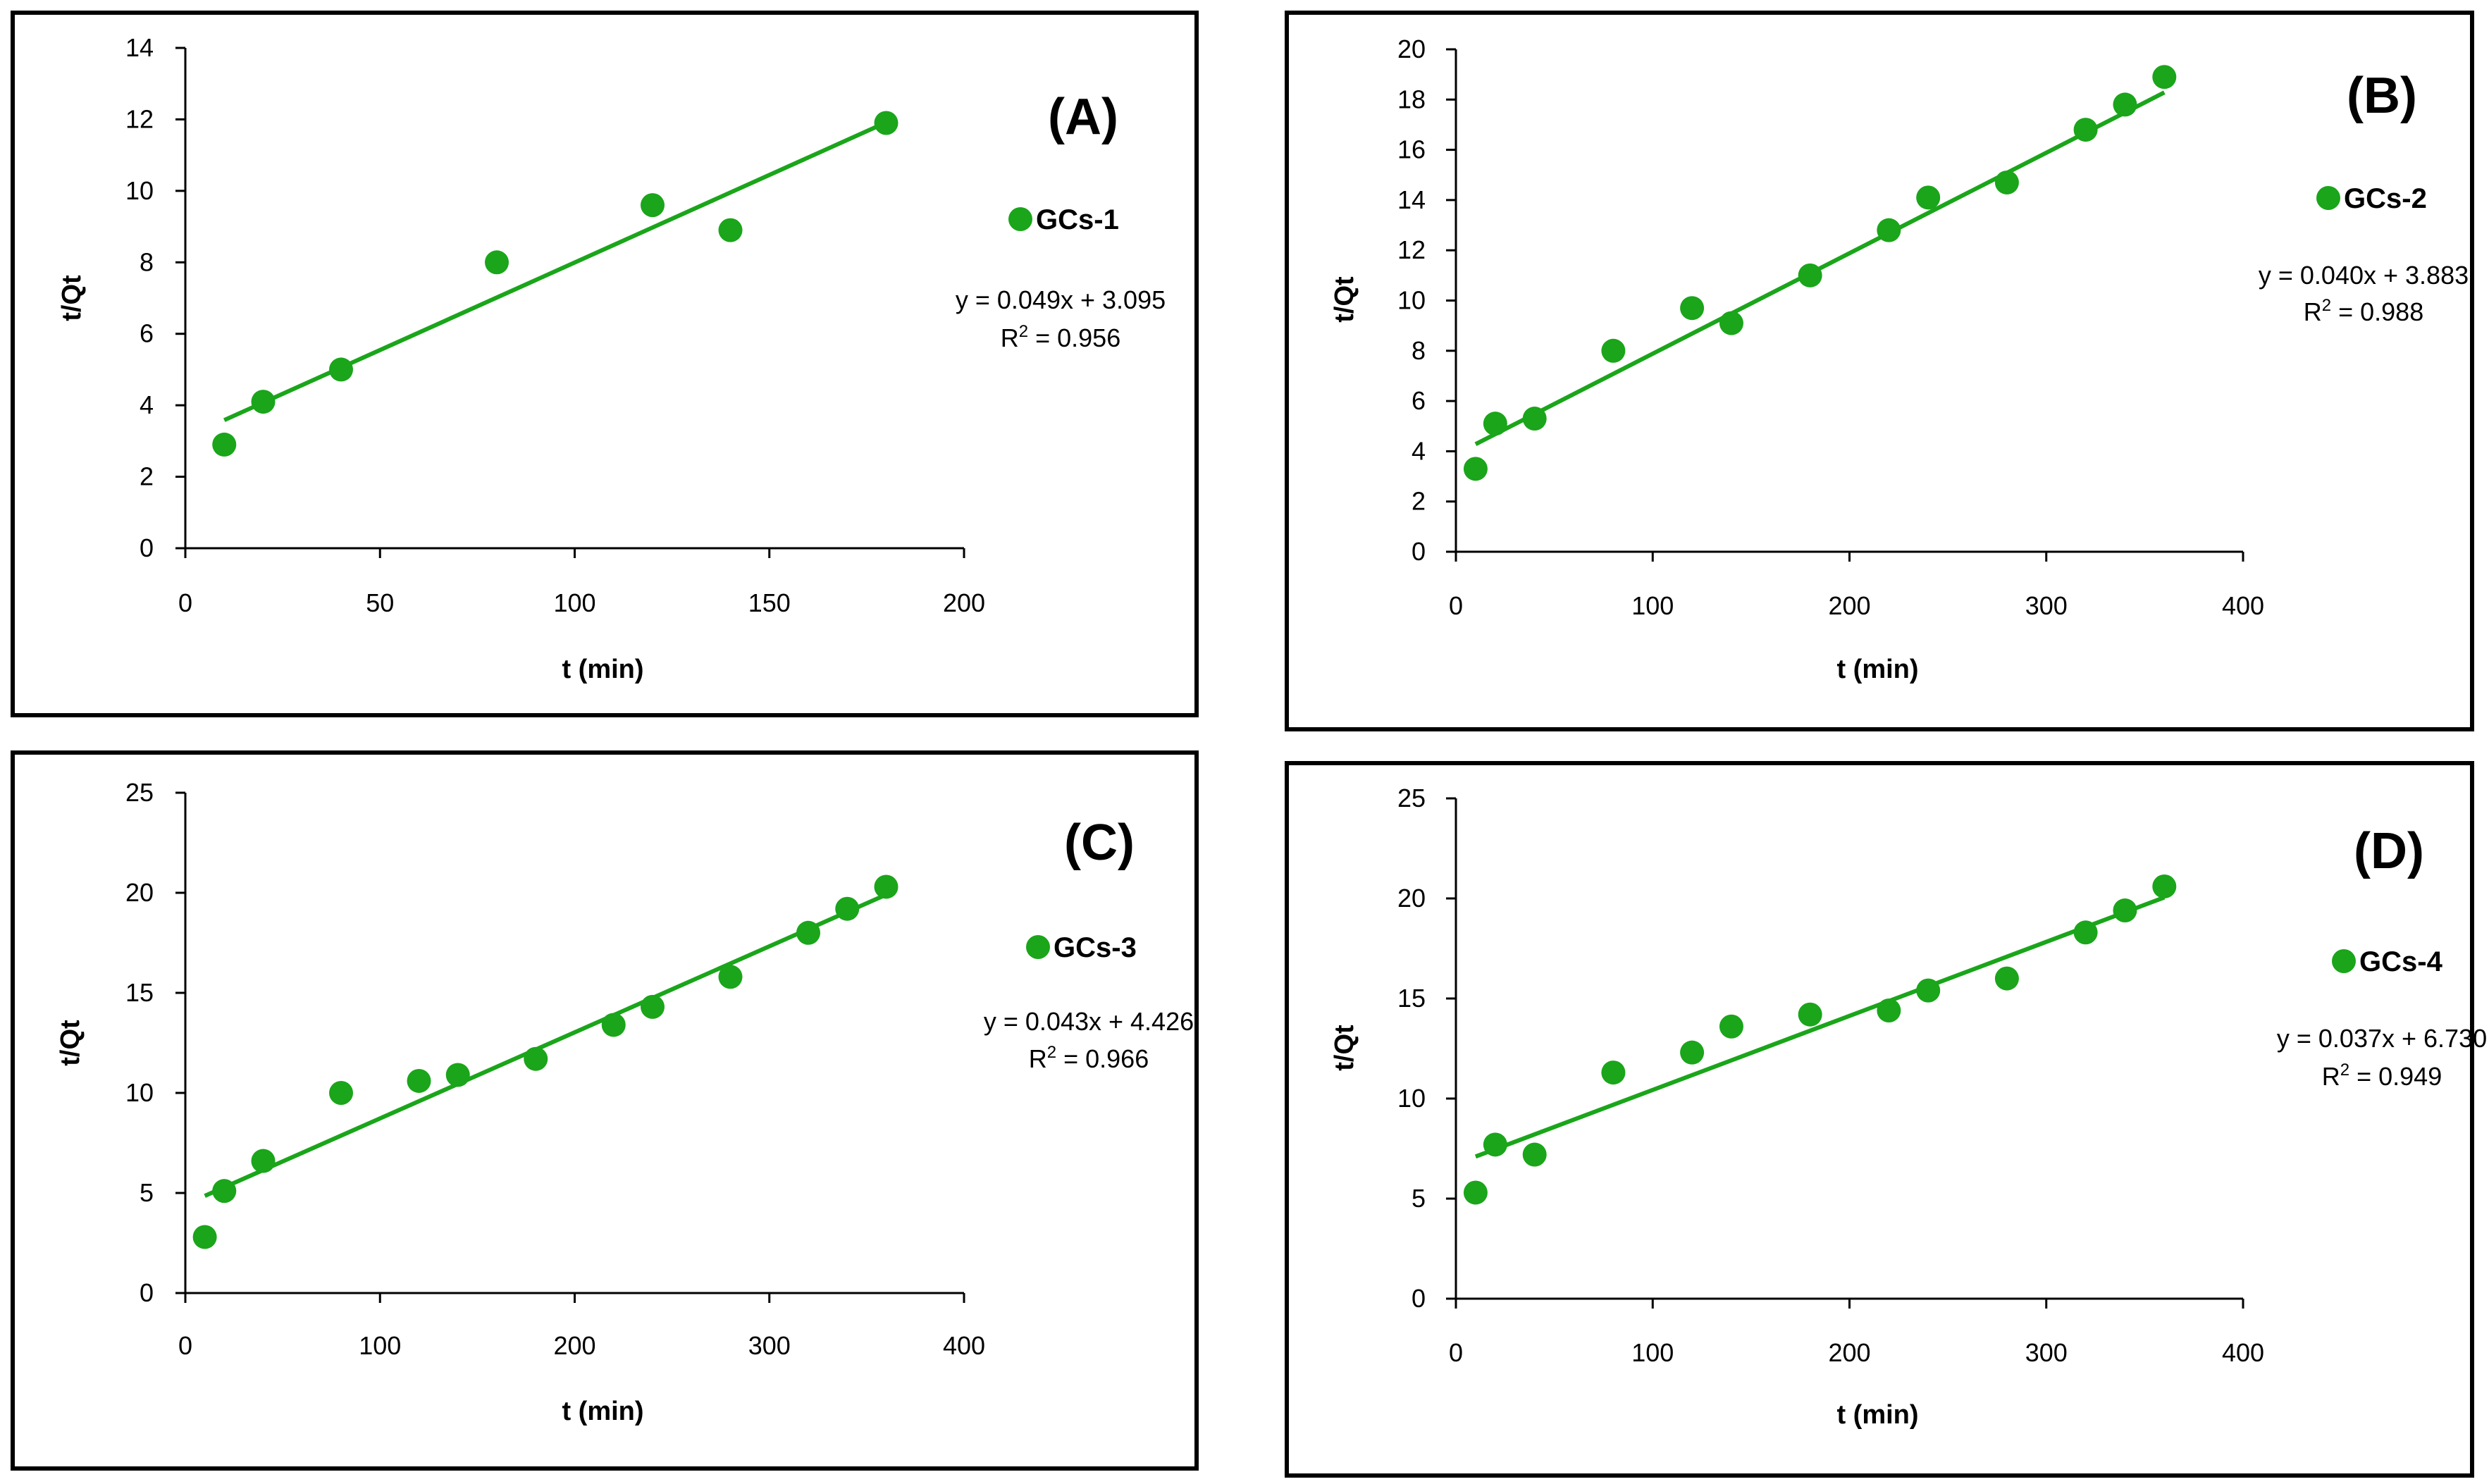 This screenshot has width=2489, height=1484. Describe the element at coordinates (1411, 200) in the screenshot. I see `y-tick-label: 14` at that location.